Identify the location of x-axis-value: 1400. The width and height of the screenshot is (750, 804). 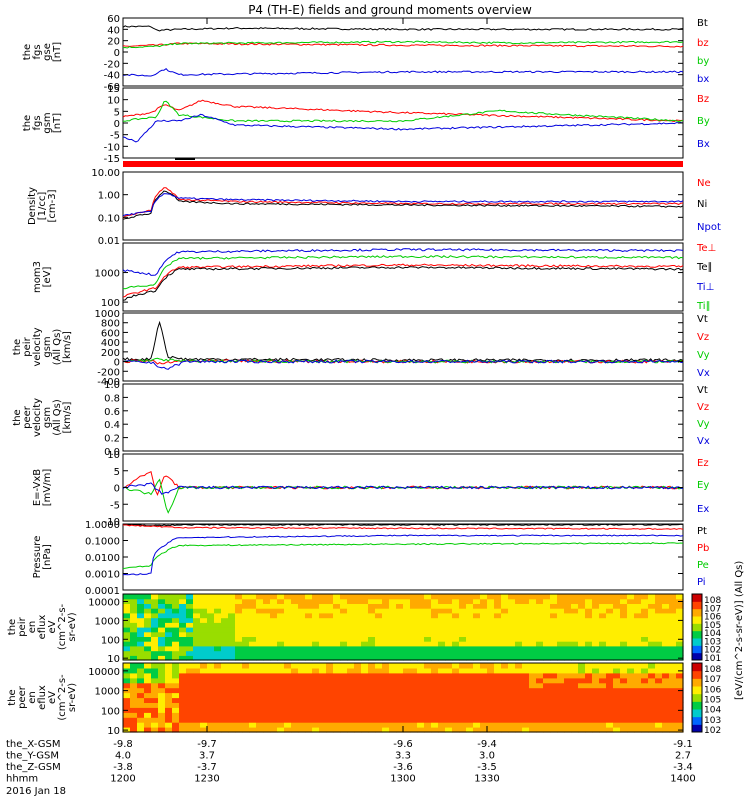
(682, 779).